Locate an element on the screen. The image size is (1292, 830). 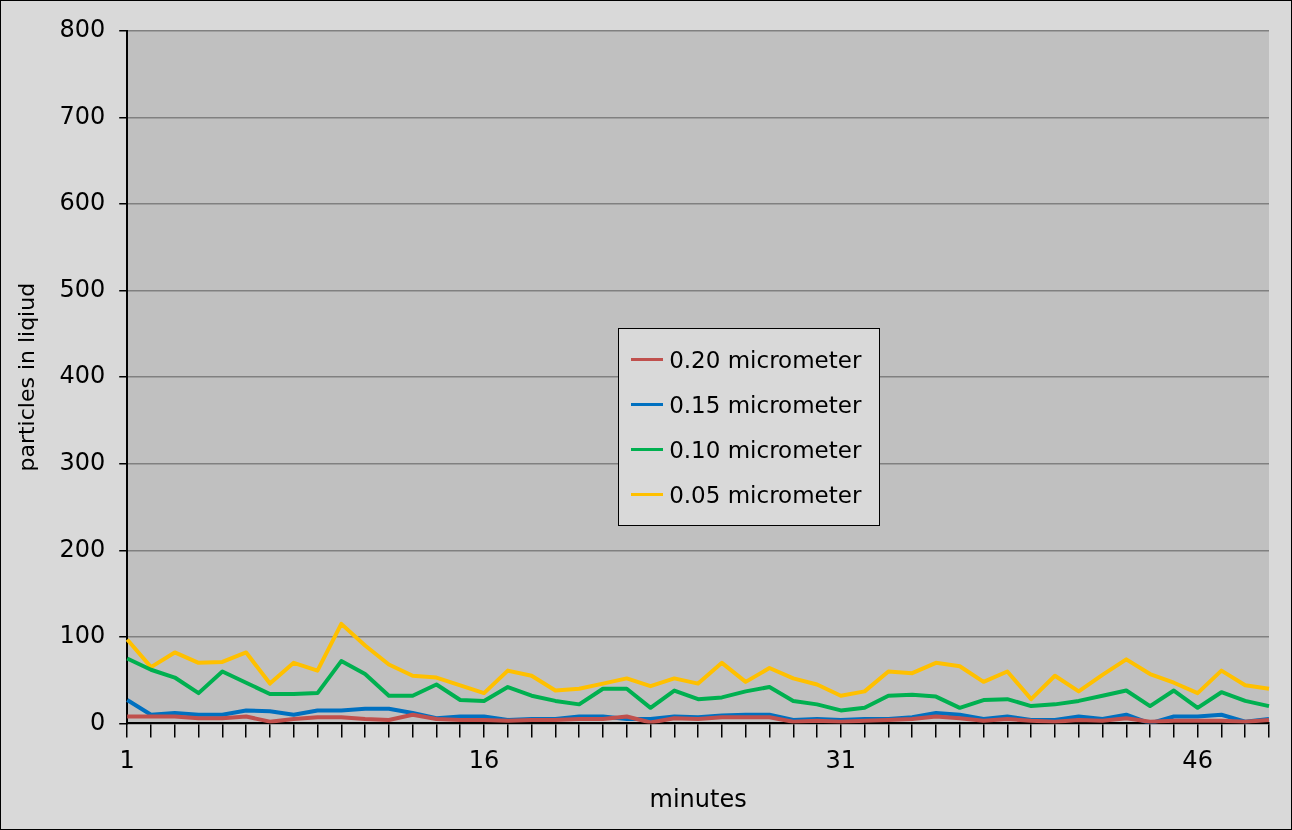
x-tick-label: 31 is located at coordinates (841, 760).